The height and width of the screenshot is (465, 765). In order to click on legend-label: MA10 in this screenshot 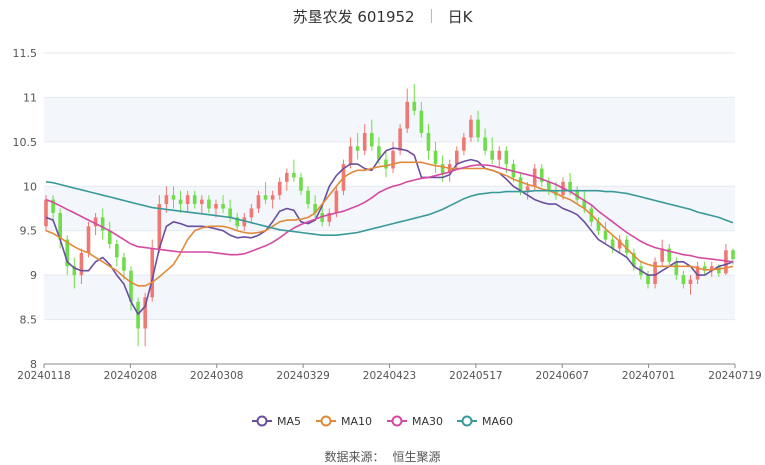, I will do `click(356, 421)`.